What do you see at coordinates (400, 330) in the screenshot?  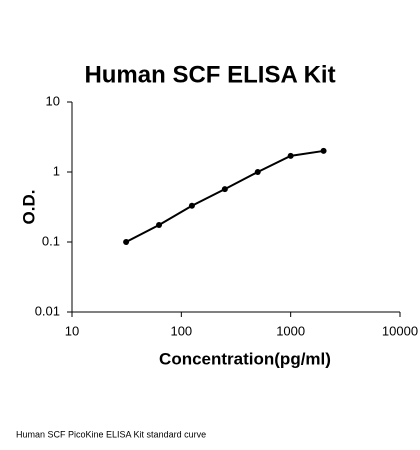 I see `x-tick-label: 10000` at bounding box center [400, 330].